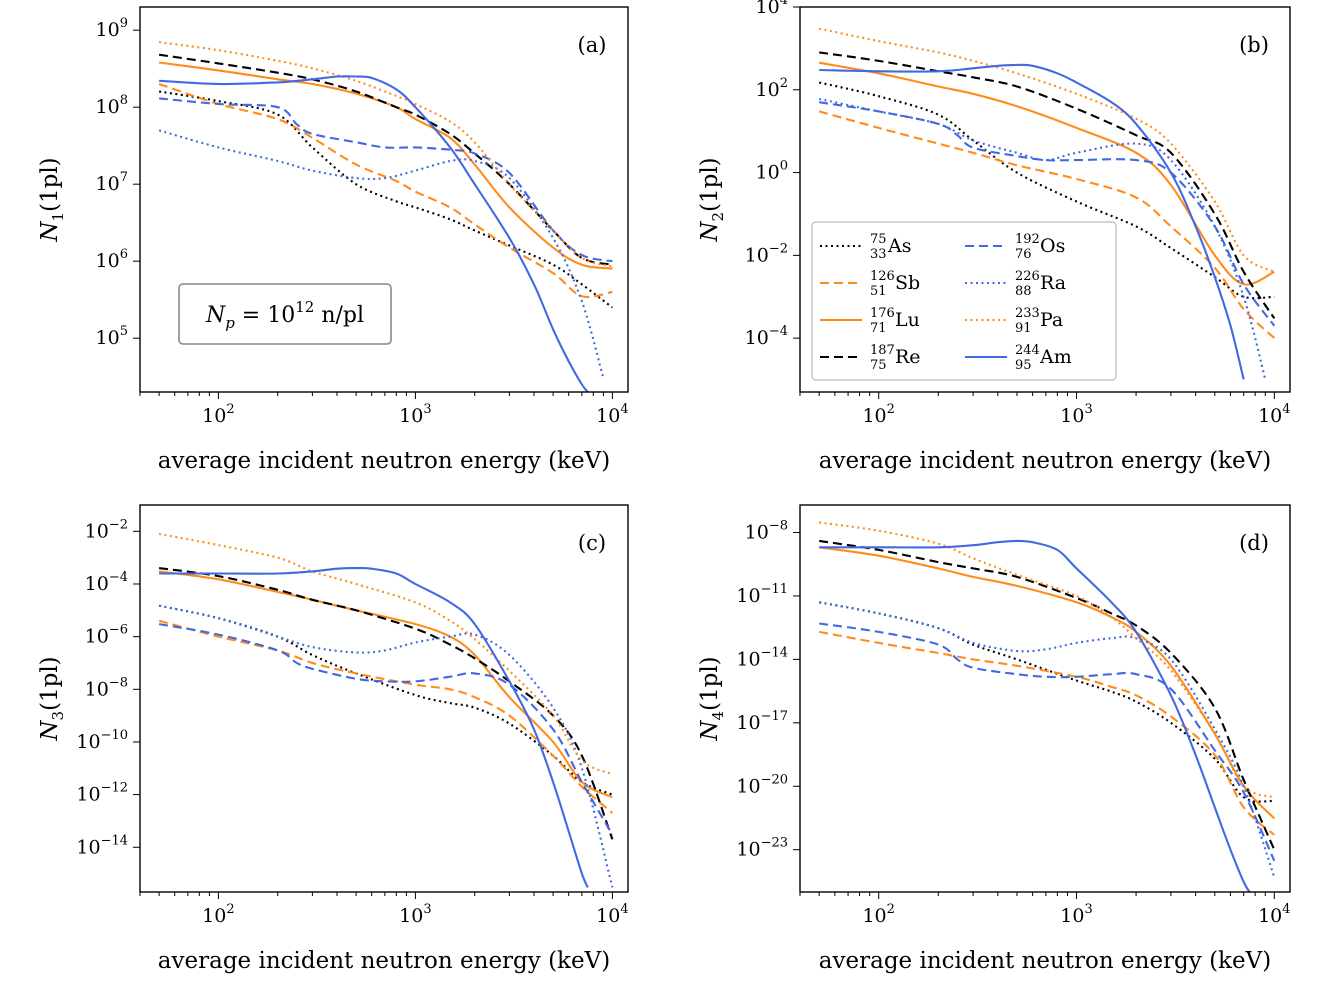 Image resolution: width=1327 pixels, height=981 pixels. Describe the element at coordinates (106, 687) in the screenshot. I see `y-tick-label: 10⁻⁸` at that location.